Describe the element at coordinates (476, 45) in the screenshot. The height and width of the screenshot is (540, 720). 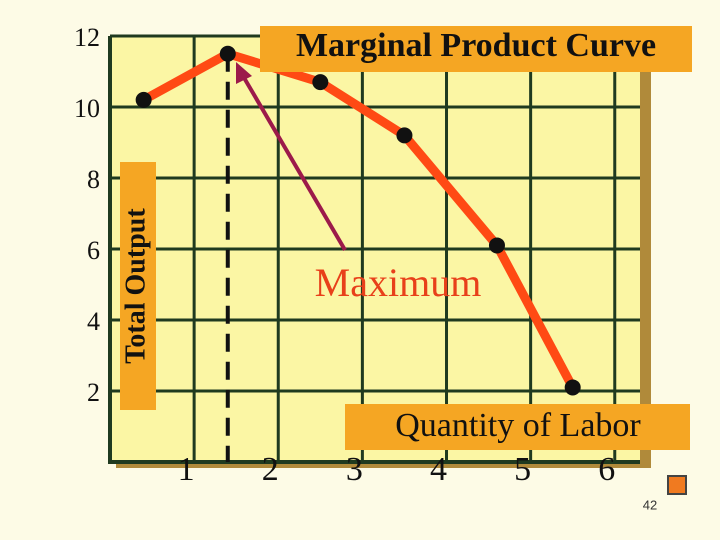
I see `chart-title: Marginal Product Curve` at that location.